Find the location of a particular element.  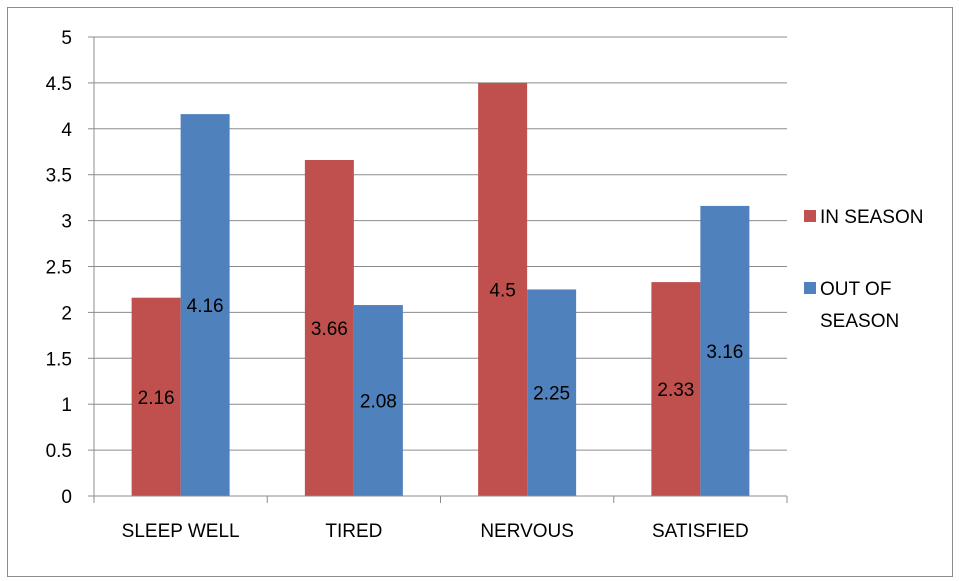

y-tick-label: 1.5 is located at coordinates (59, 359).